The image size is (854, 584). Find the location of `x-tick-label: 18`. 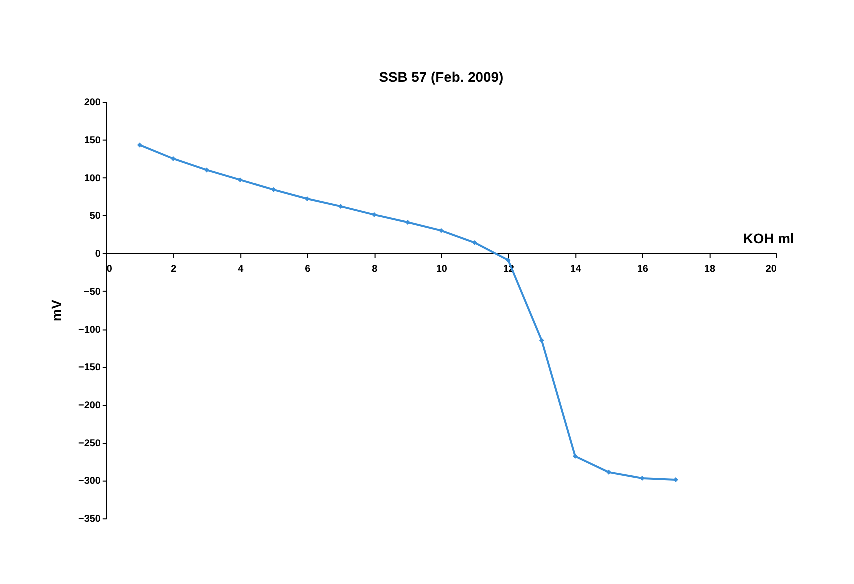

x-tick-label: 18 is located at coordinates (710, 269).